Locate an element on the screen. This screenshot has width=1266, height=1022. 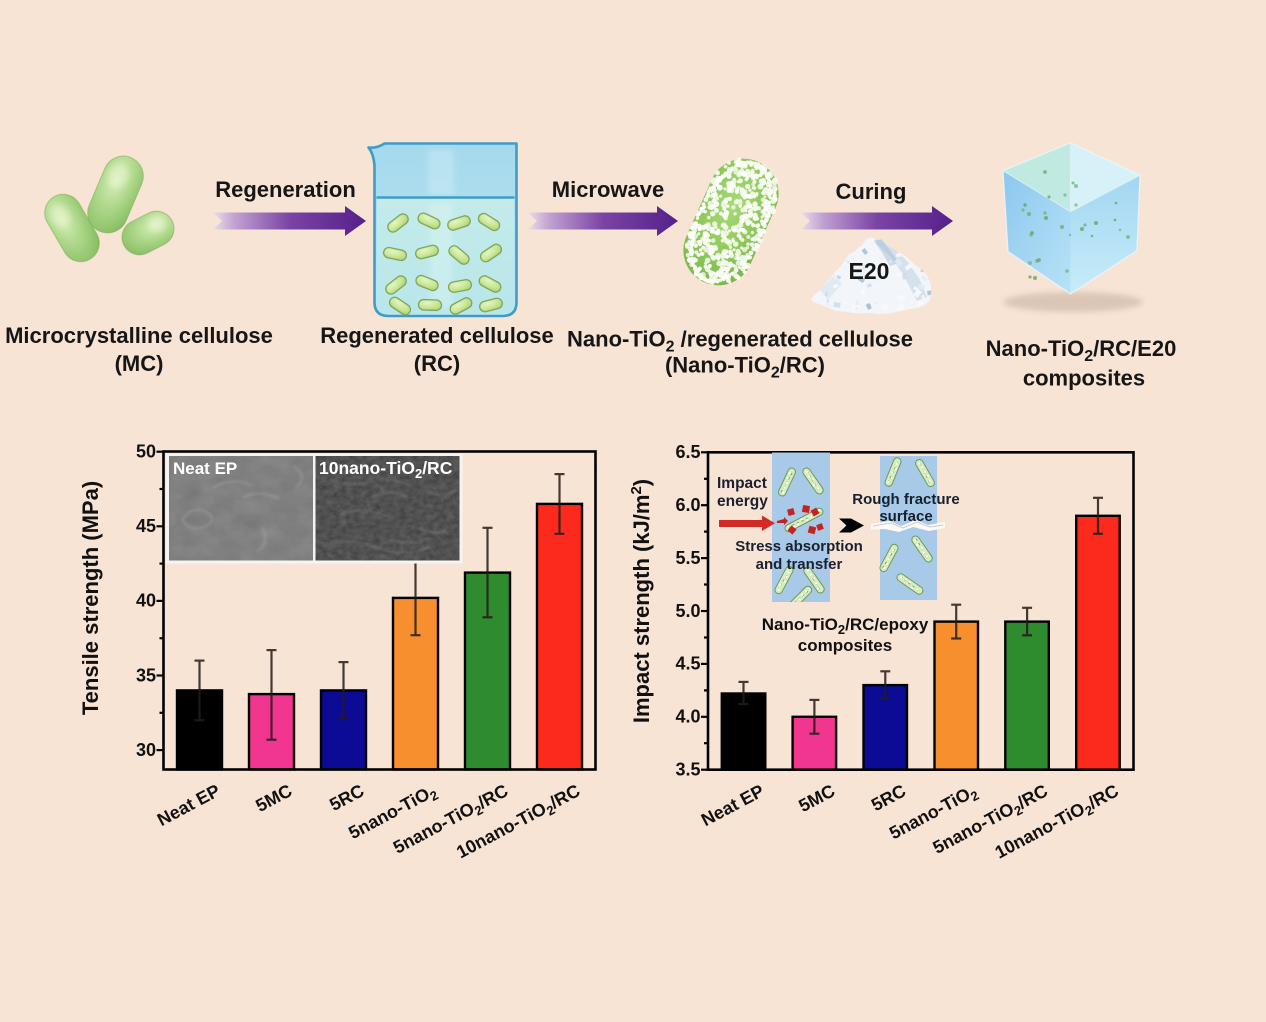
svg-text: Nano-TiO2/RC/epoxy is located at coordinates (845, 626).